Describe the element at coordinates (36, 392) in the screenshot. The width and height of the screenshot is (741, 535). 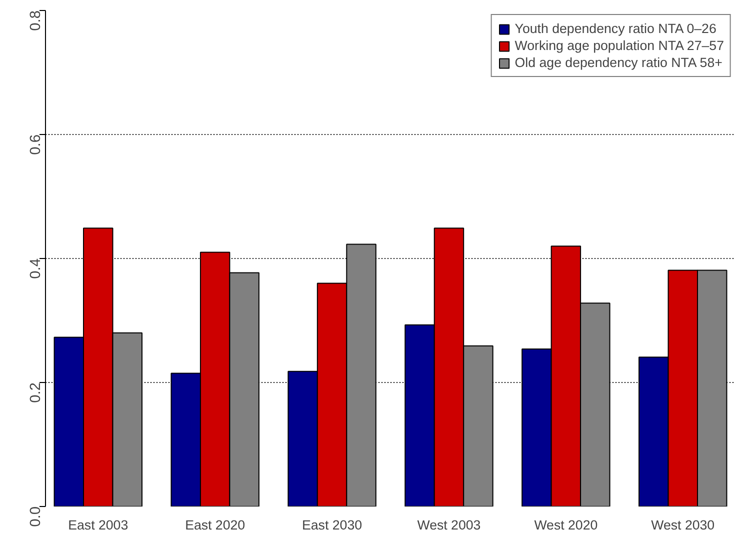
I see `y-tick-label: 0.2` at that location.